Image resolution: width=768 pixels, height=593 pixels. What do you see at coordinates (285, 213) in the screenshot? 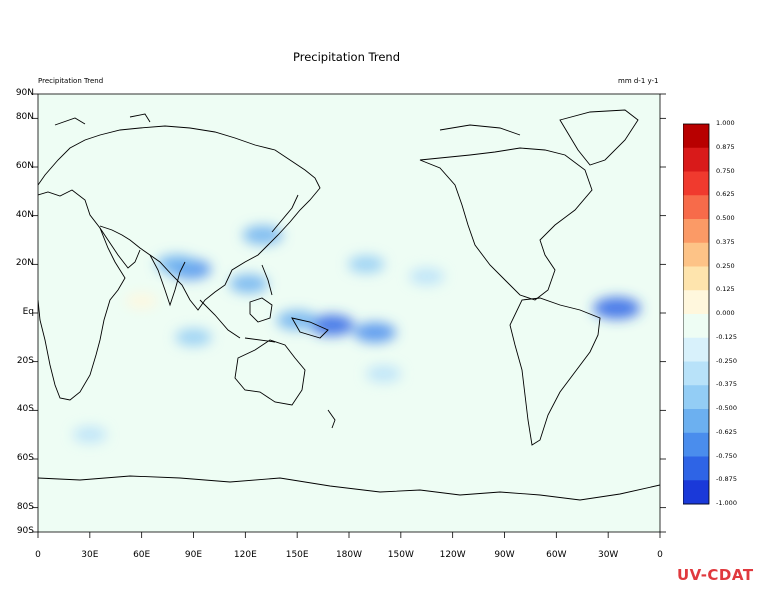
I see `coast-japan` at bounding box center [285, 213].